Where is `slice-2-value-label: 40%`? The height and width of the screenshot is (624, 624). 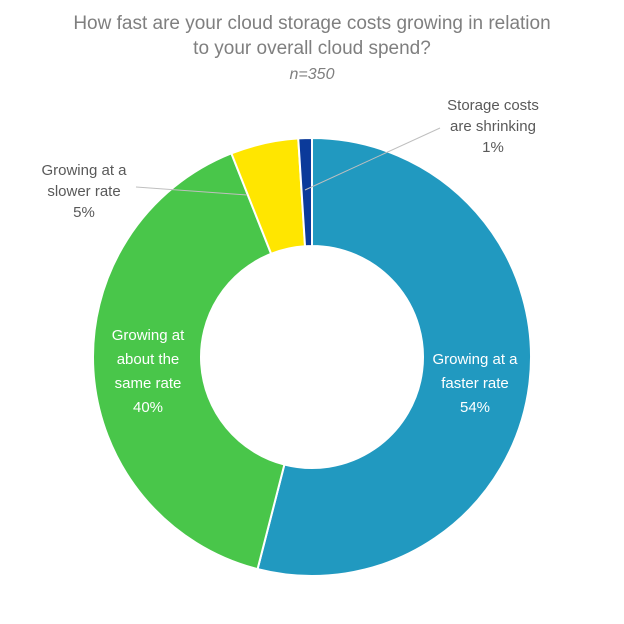
slice-2-value-label: 40% is located at coordinates (148, 407).